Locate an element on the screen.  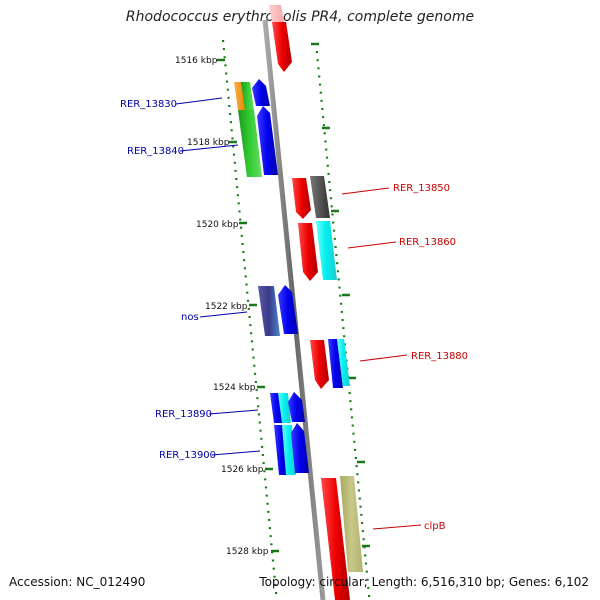
gene-rer-13880-red is located at coordinates (319, 364).